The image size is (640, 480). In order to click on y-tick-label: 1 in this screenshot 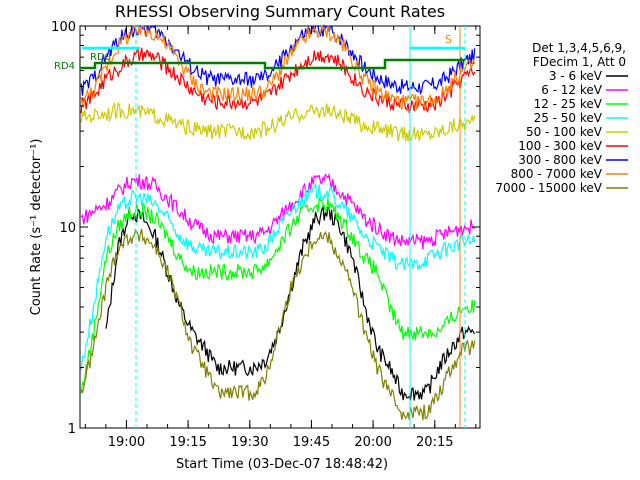, I will do `click(72, 429)`.